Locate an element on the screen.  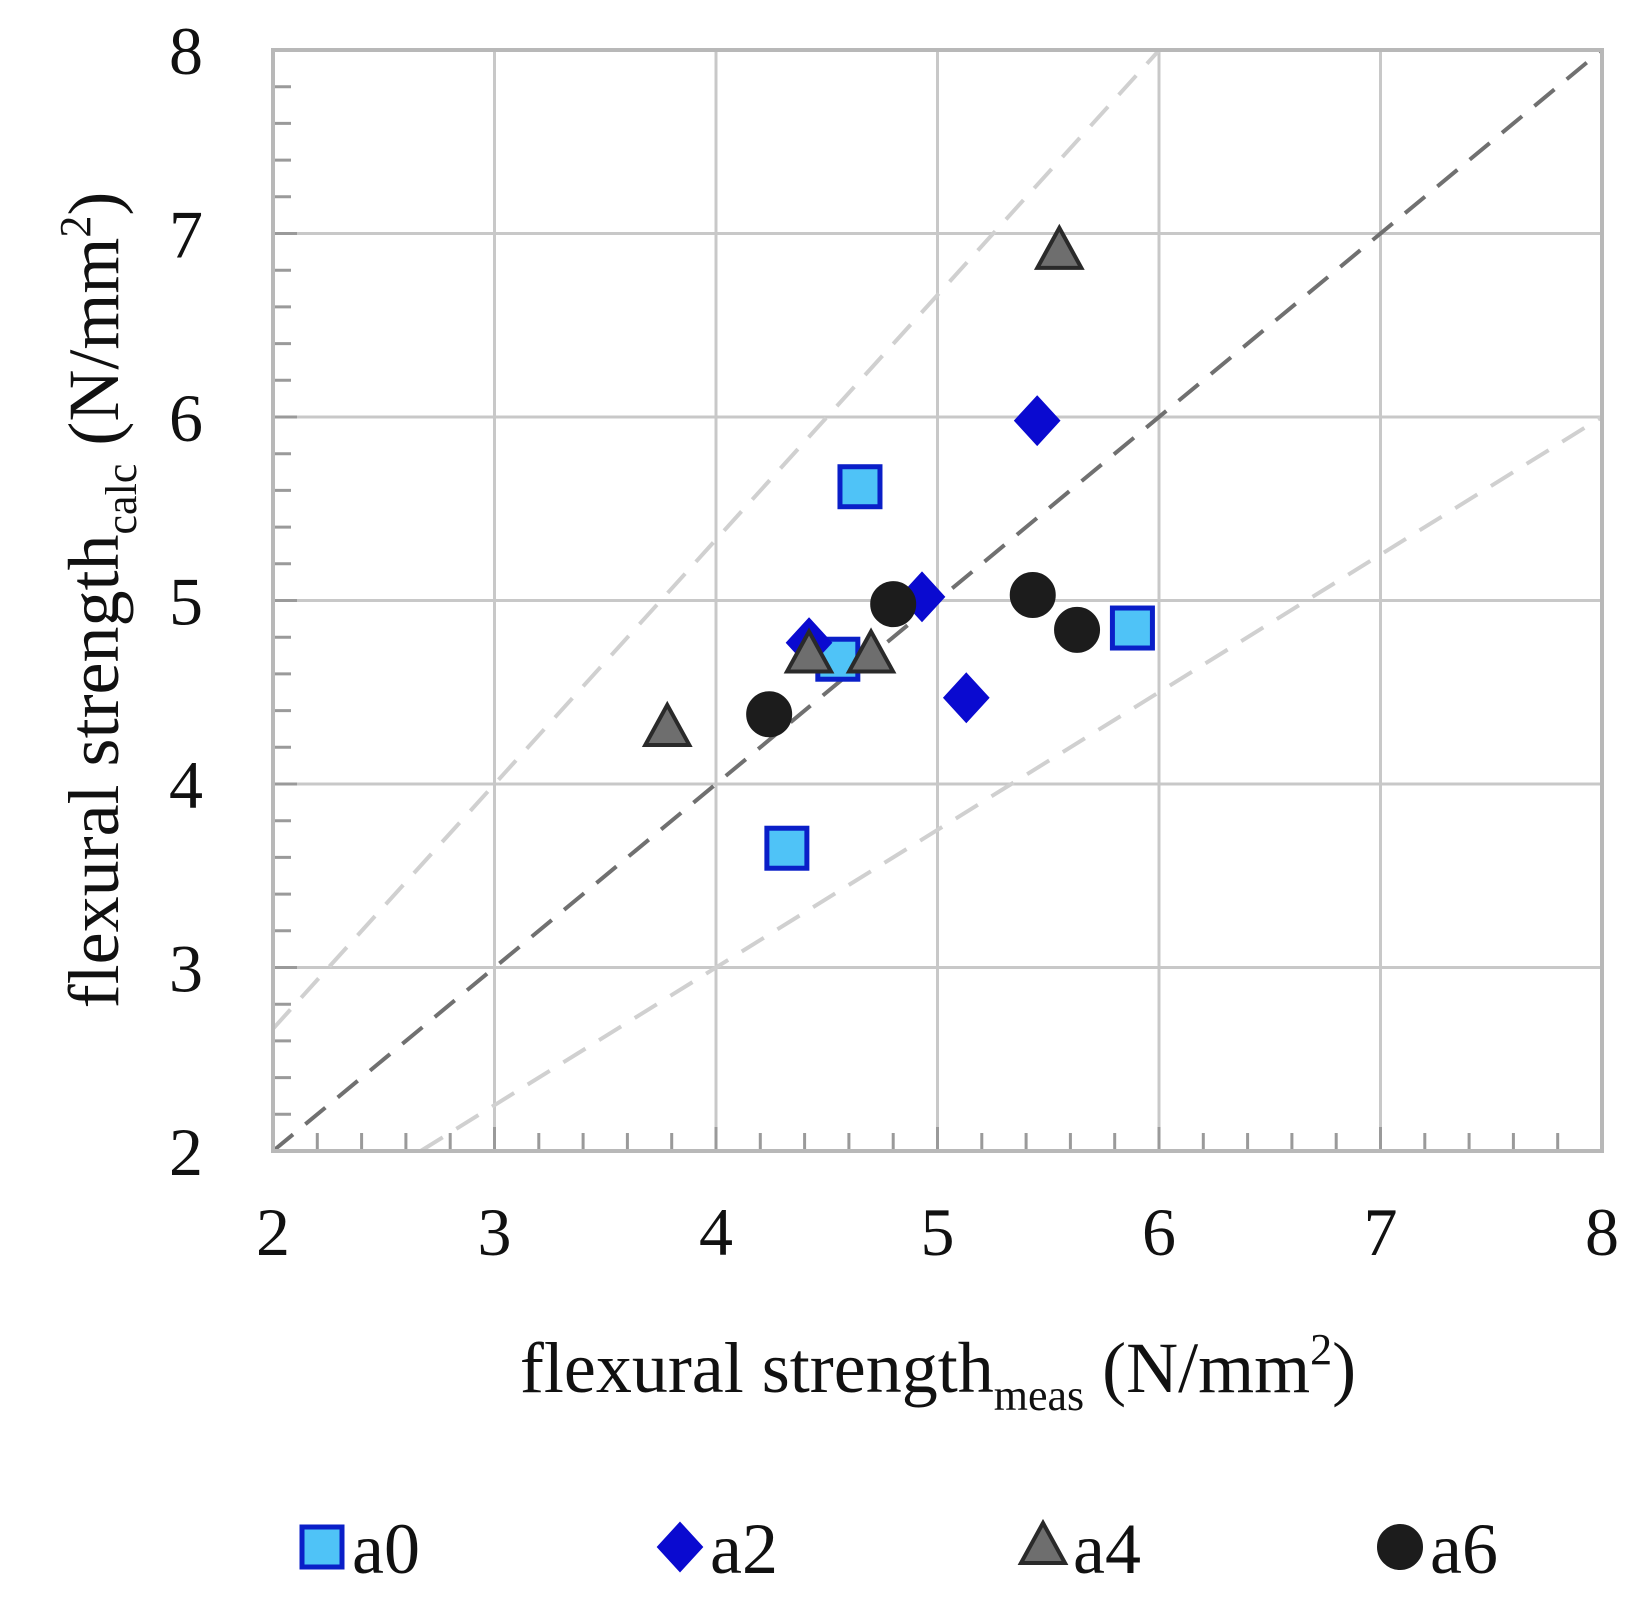
y-tick-labels: 2 3 4 5 6 7 8 is located at coordinates (186, 601).